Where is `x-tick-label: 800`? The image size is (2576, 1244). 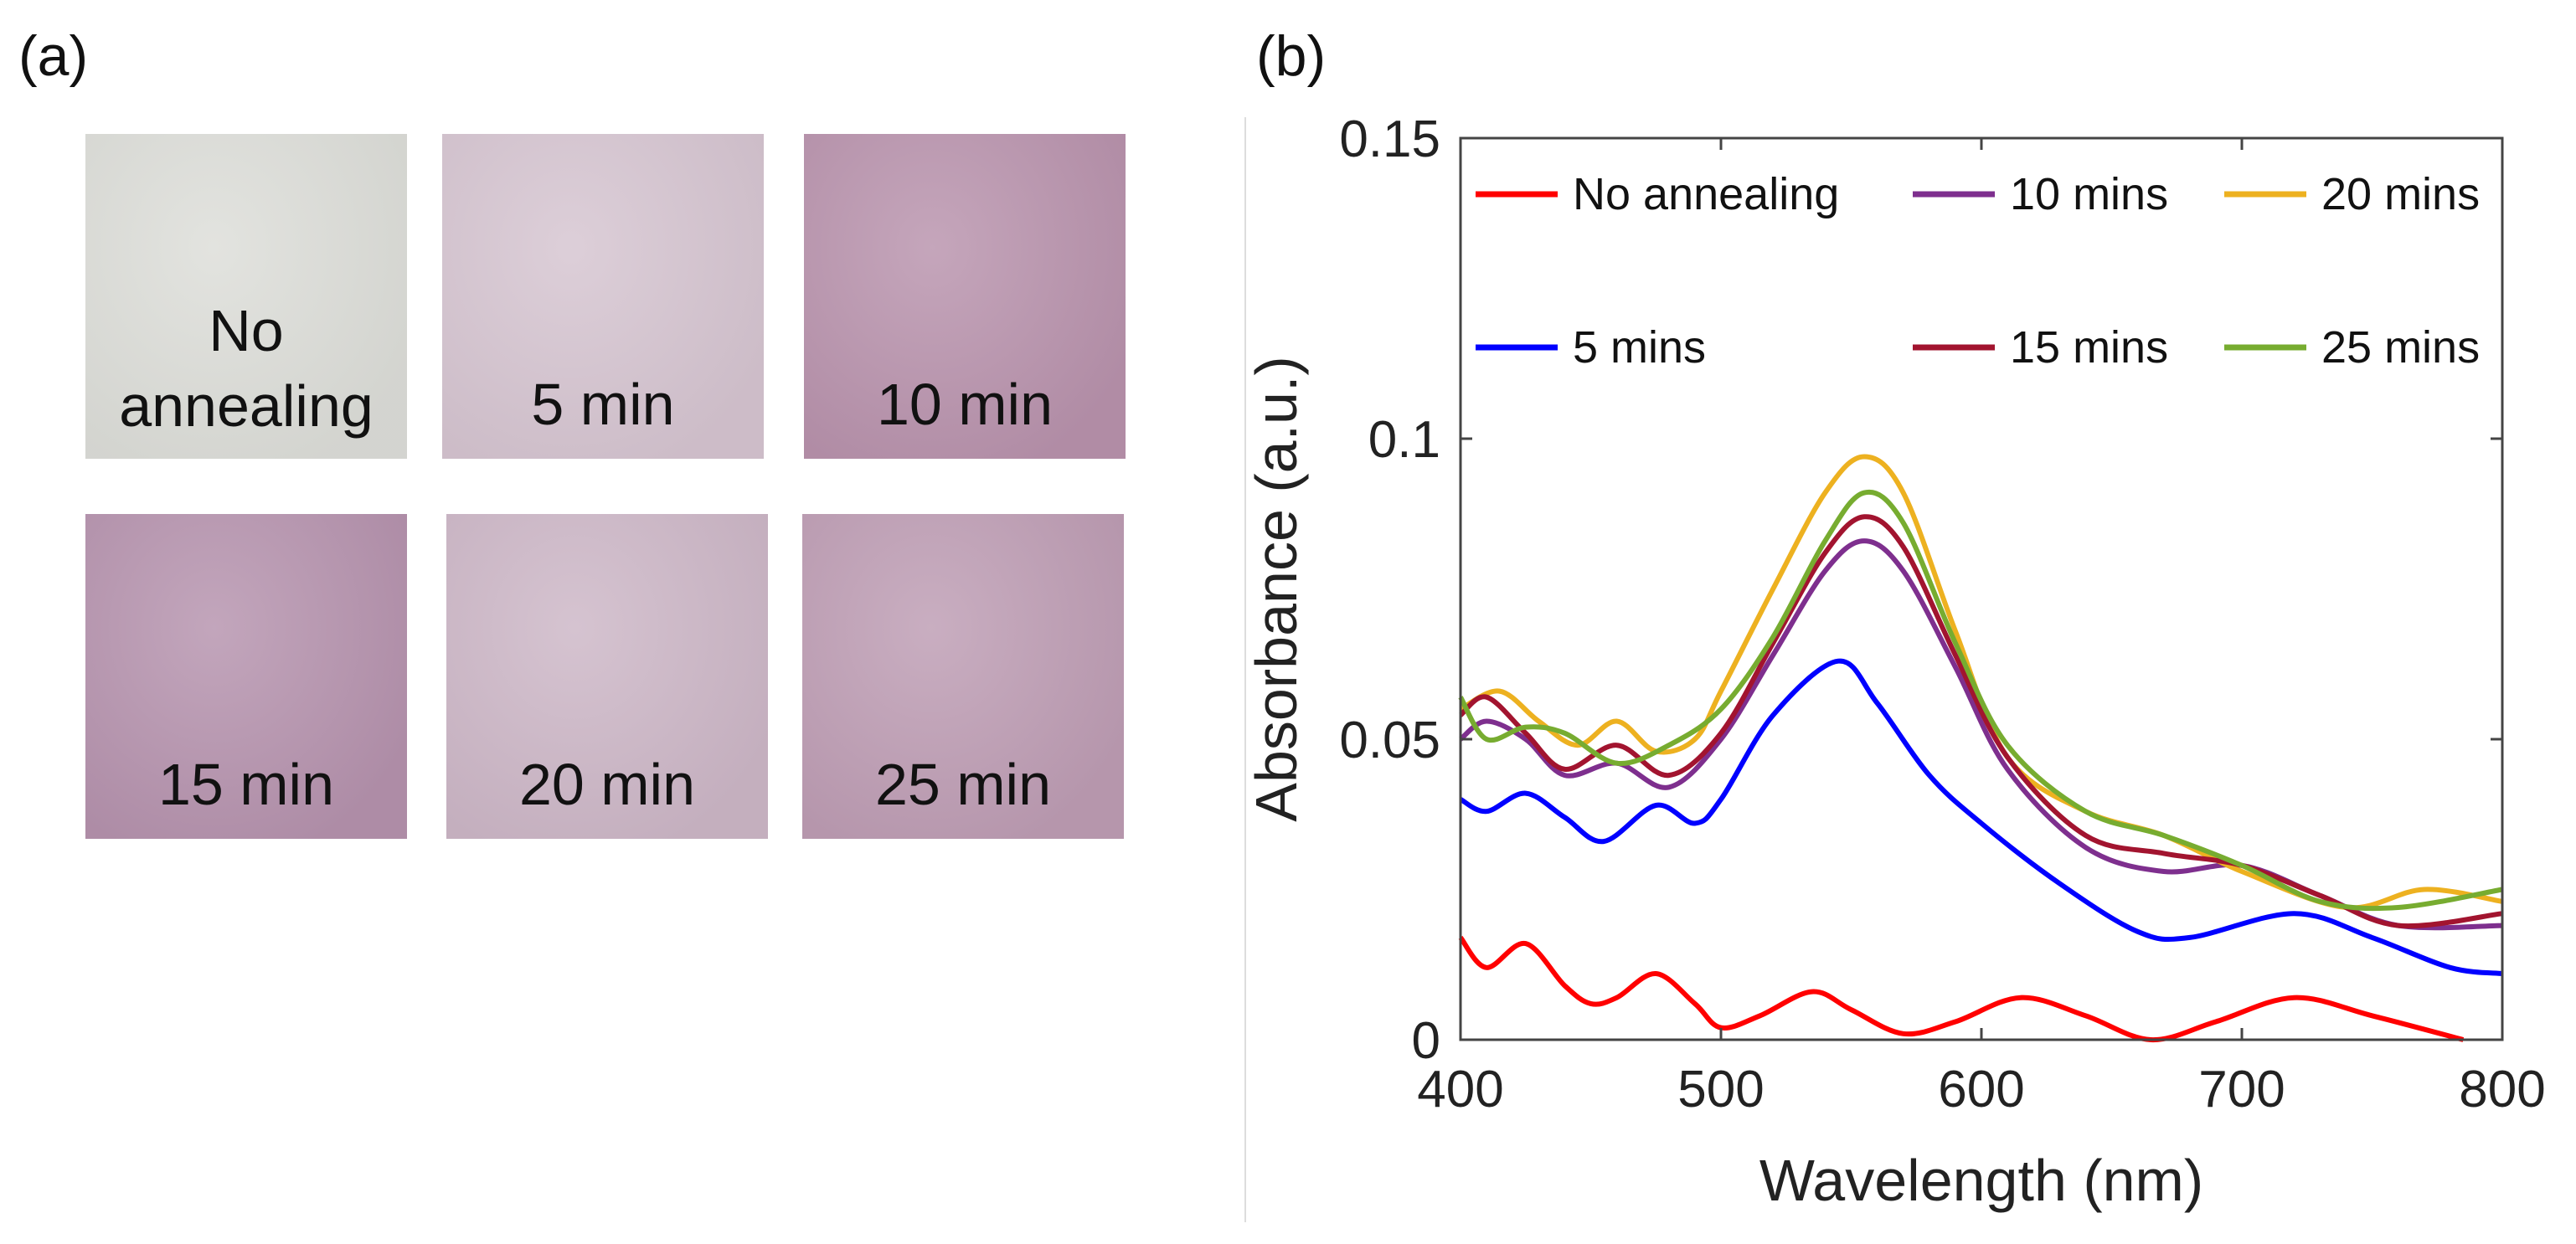
x-tick-label: 800 is located at coordinates (2502, 1089).